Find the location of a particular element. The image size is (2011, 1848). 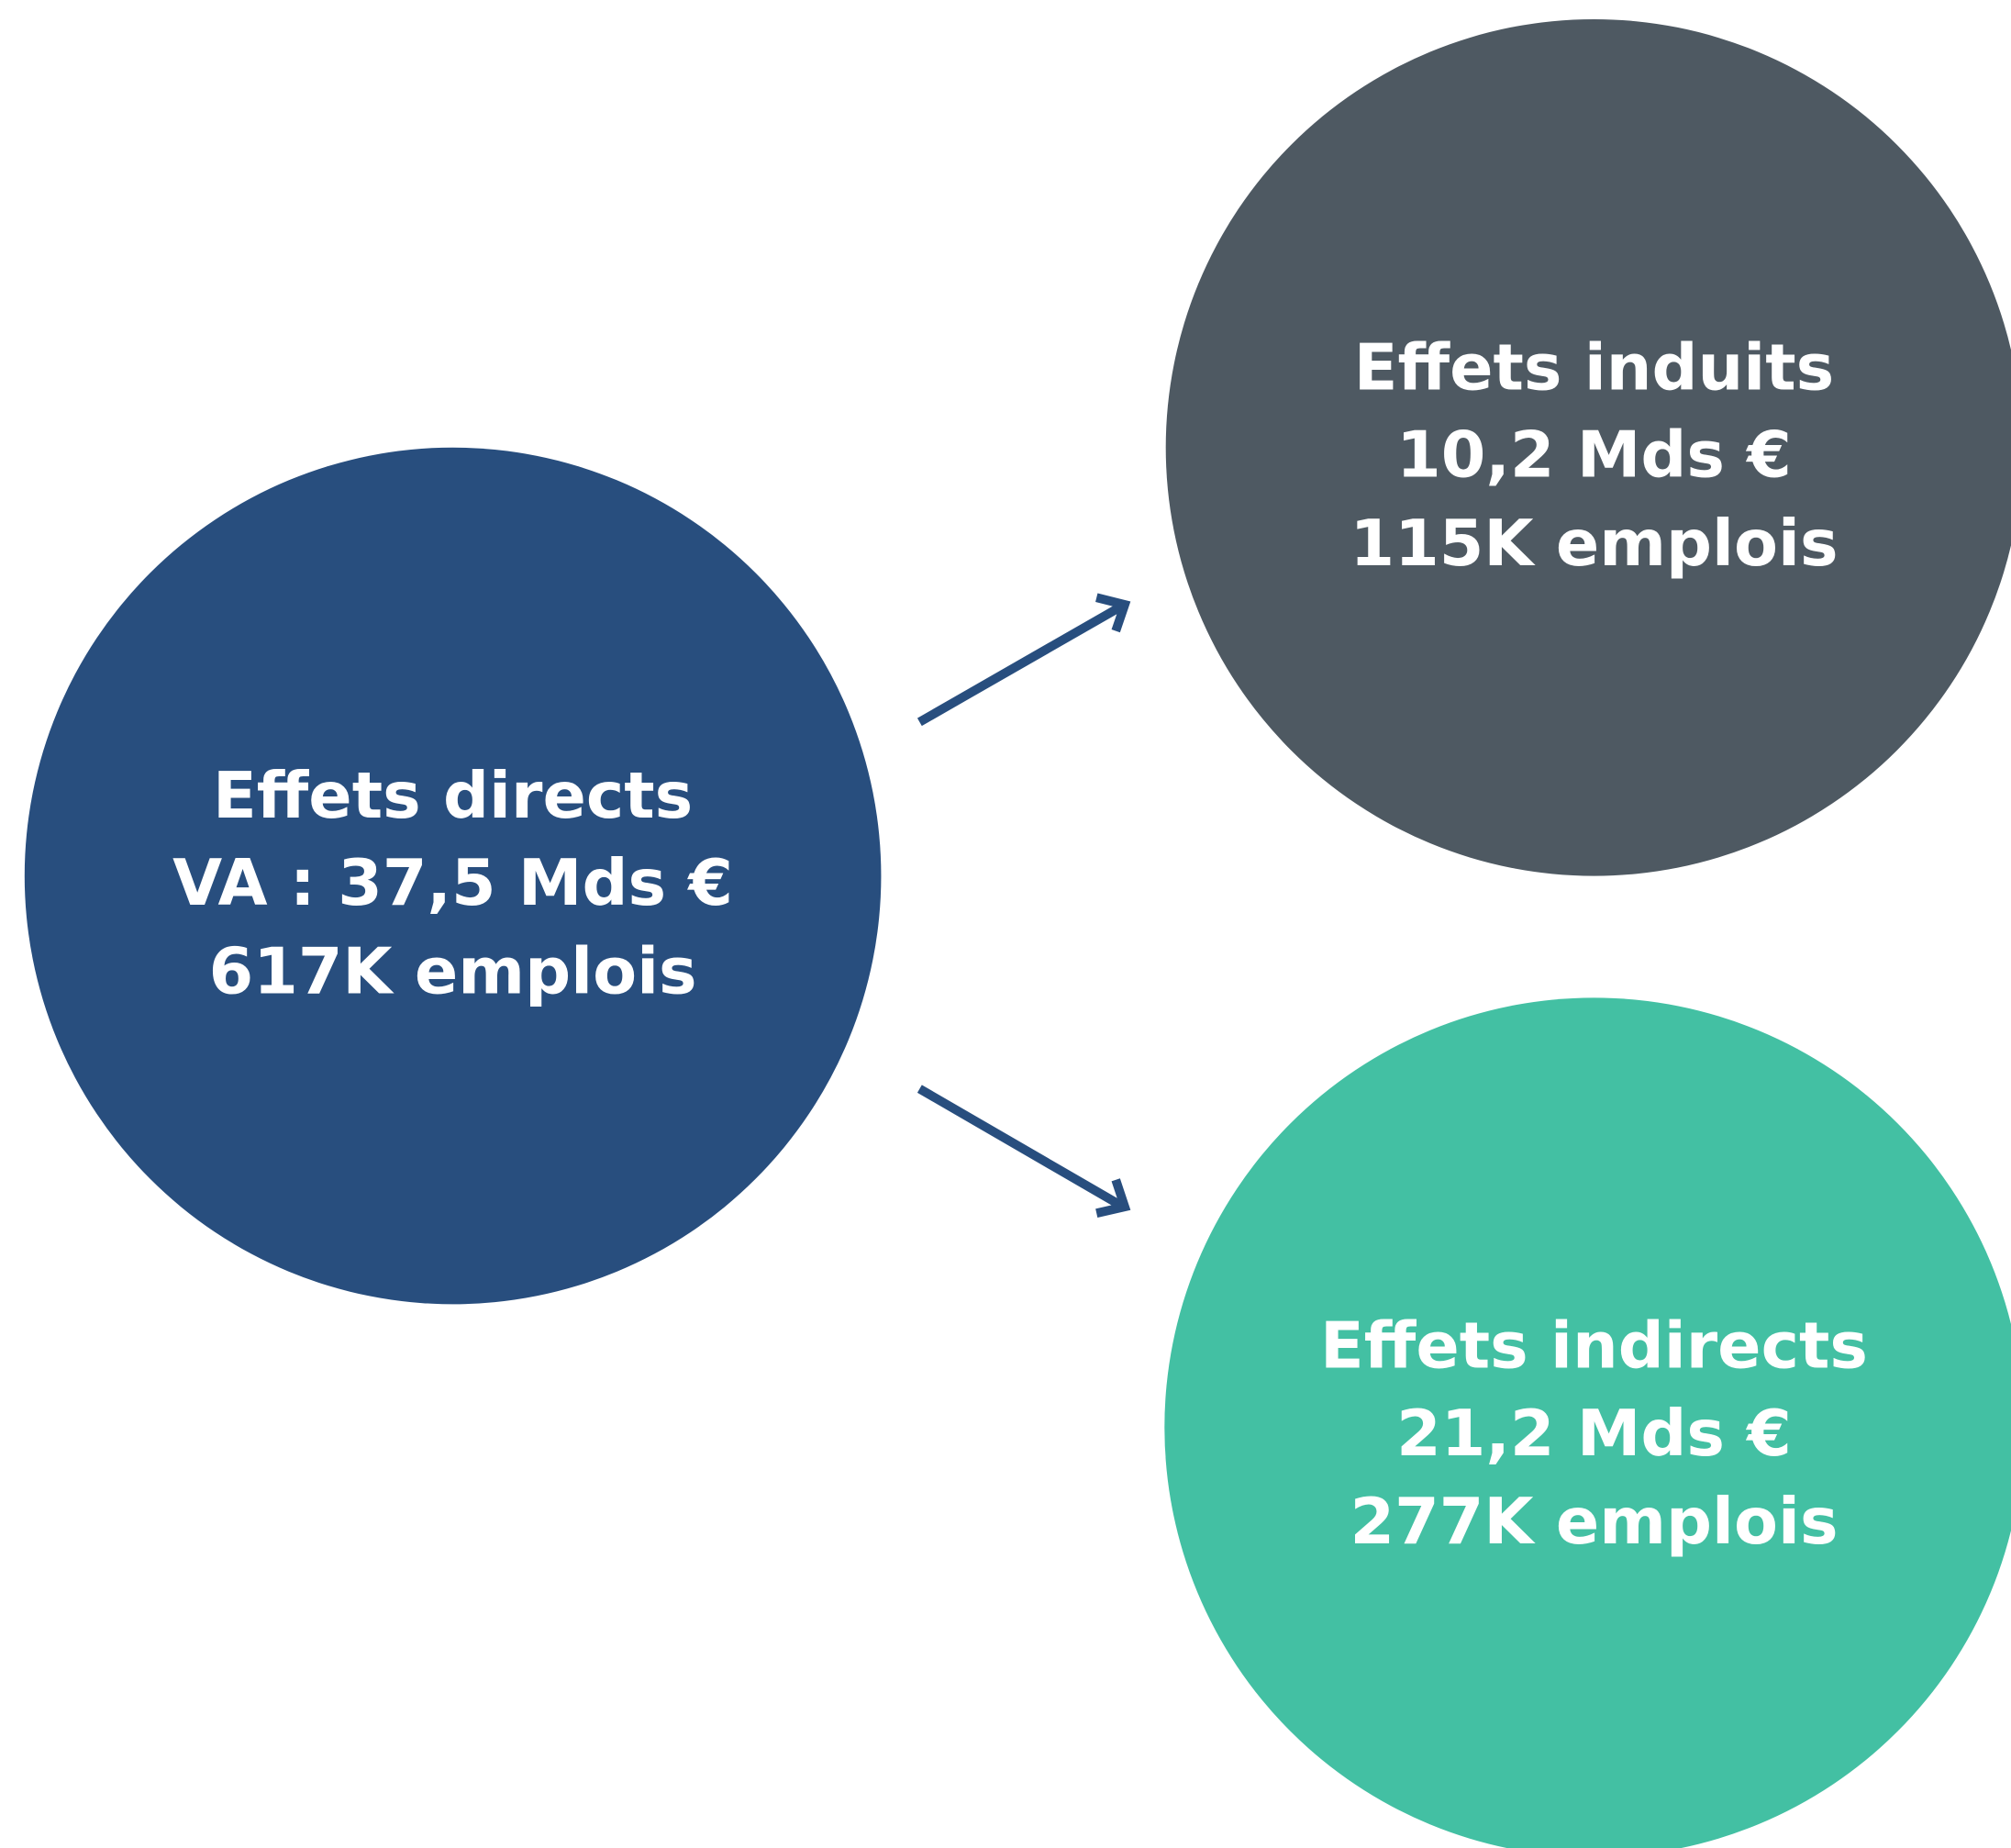

node-title: Effets indirects is located at coordinates (1594, 1347).